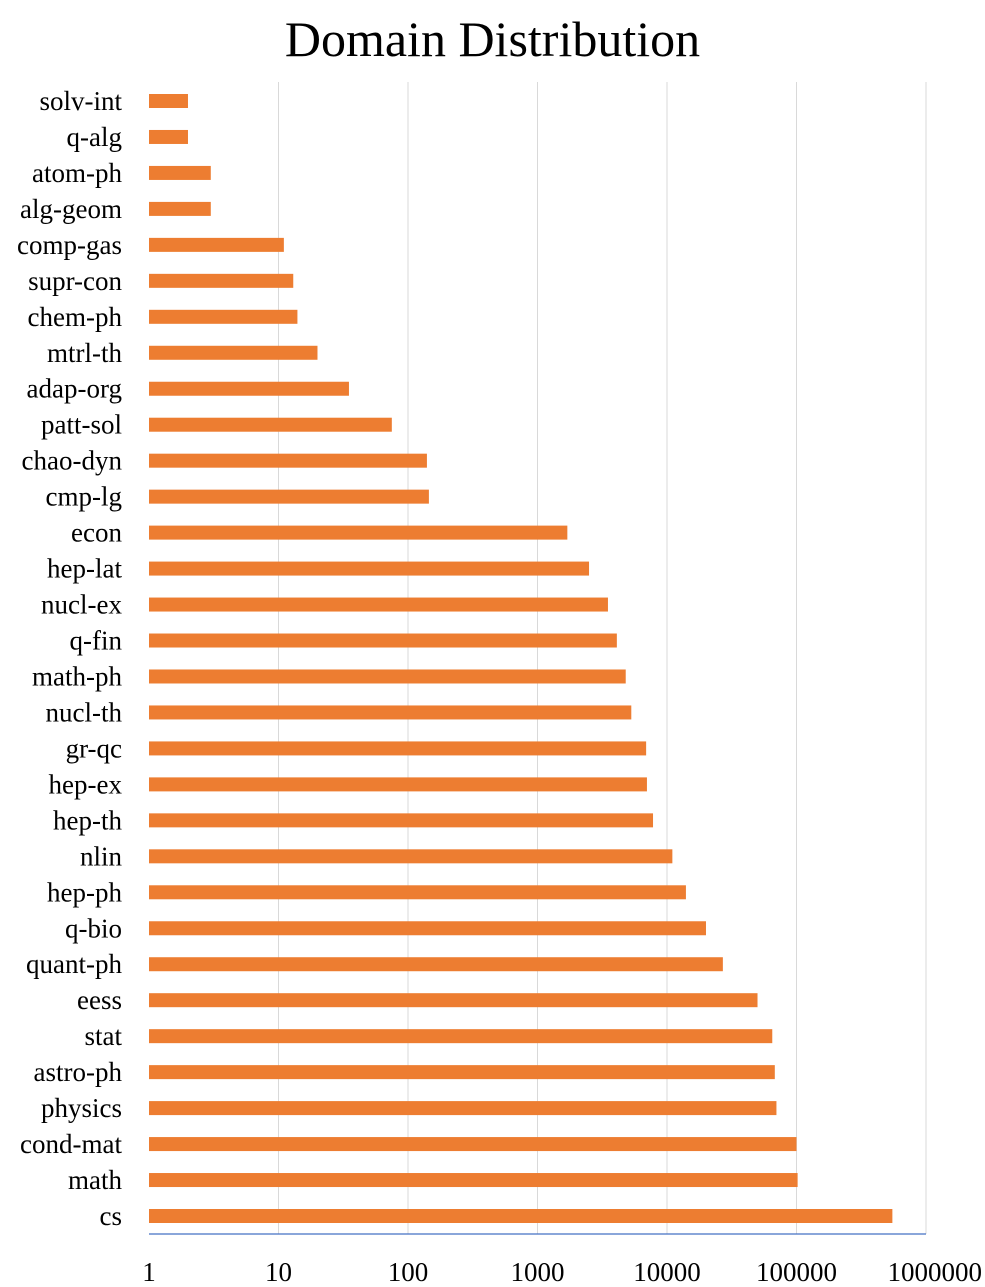 The height and width of the screenshot is (1287, 985). I want to click on category-label: chem-ph, so click(75, 317).